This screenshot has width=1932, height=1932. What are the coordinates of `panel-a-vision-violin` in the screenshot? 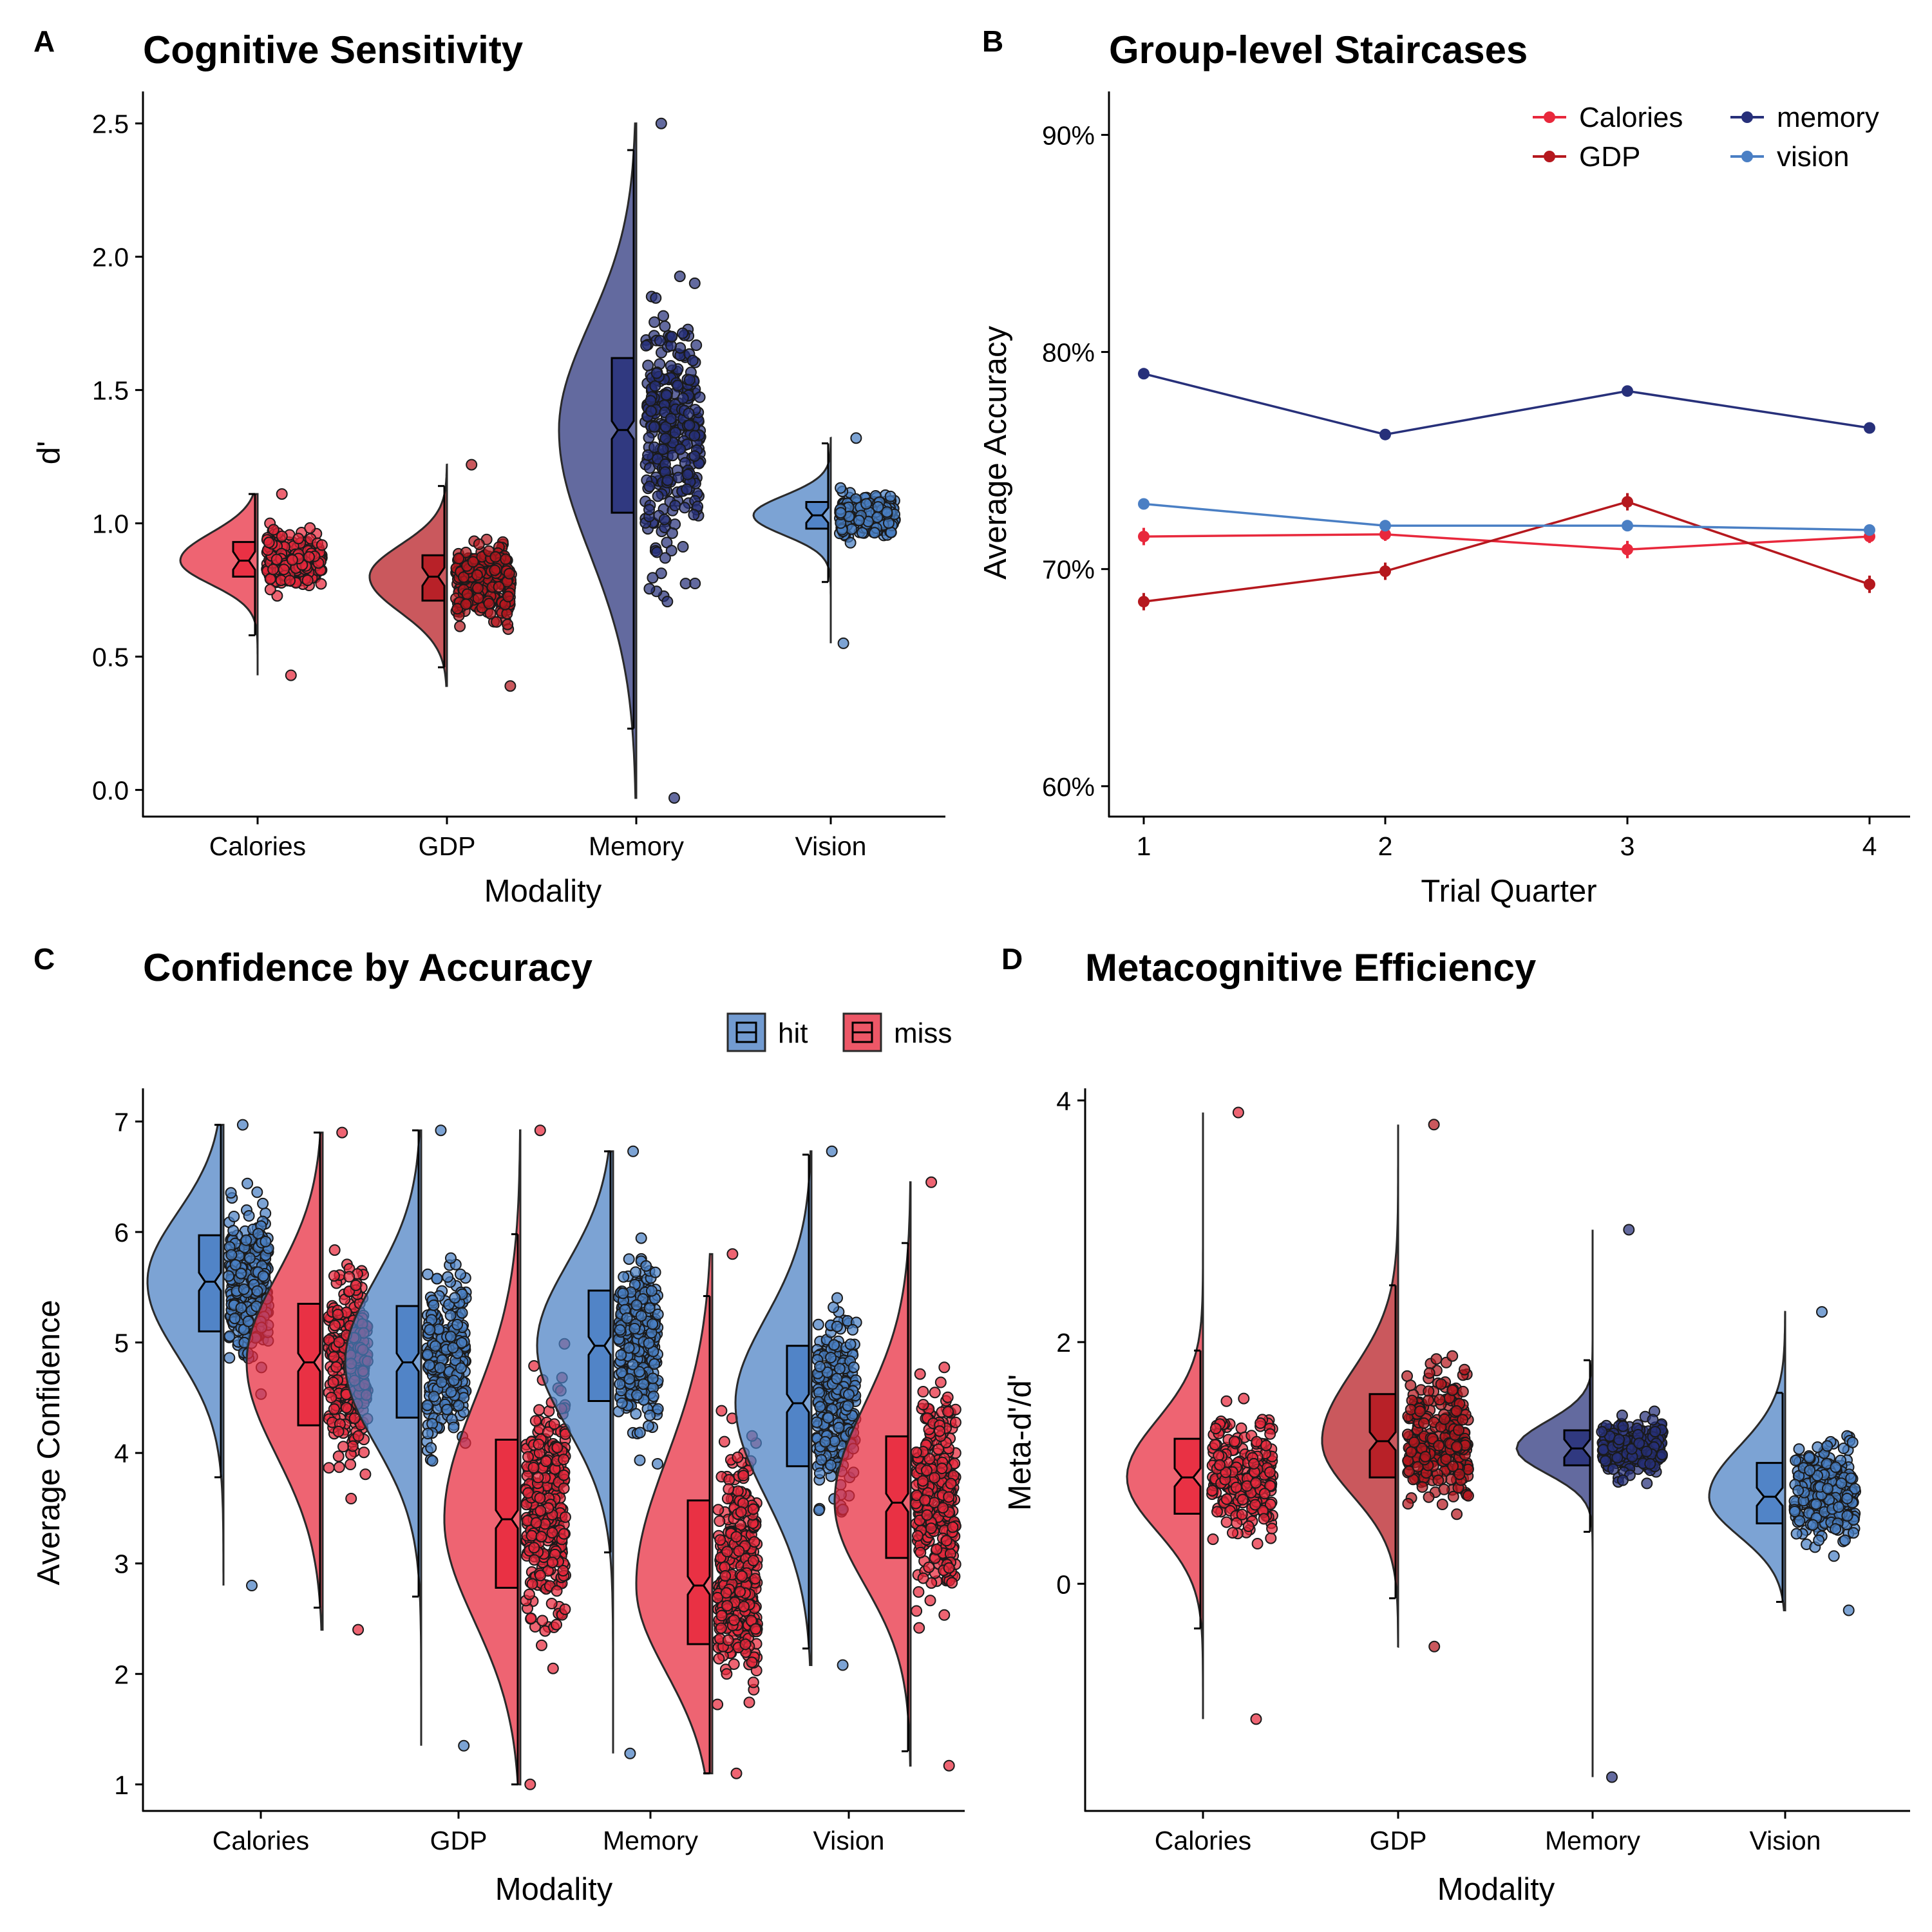 It's located at (792, 539).